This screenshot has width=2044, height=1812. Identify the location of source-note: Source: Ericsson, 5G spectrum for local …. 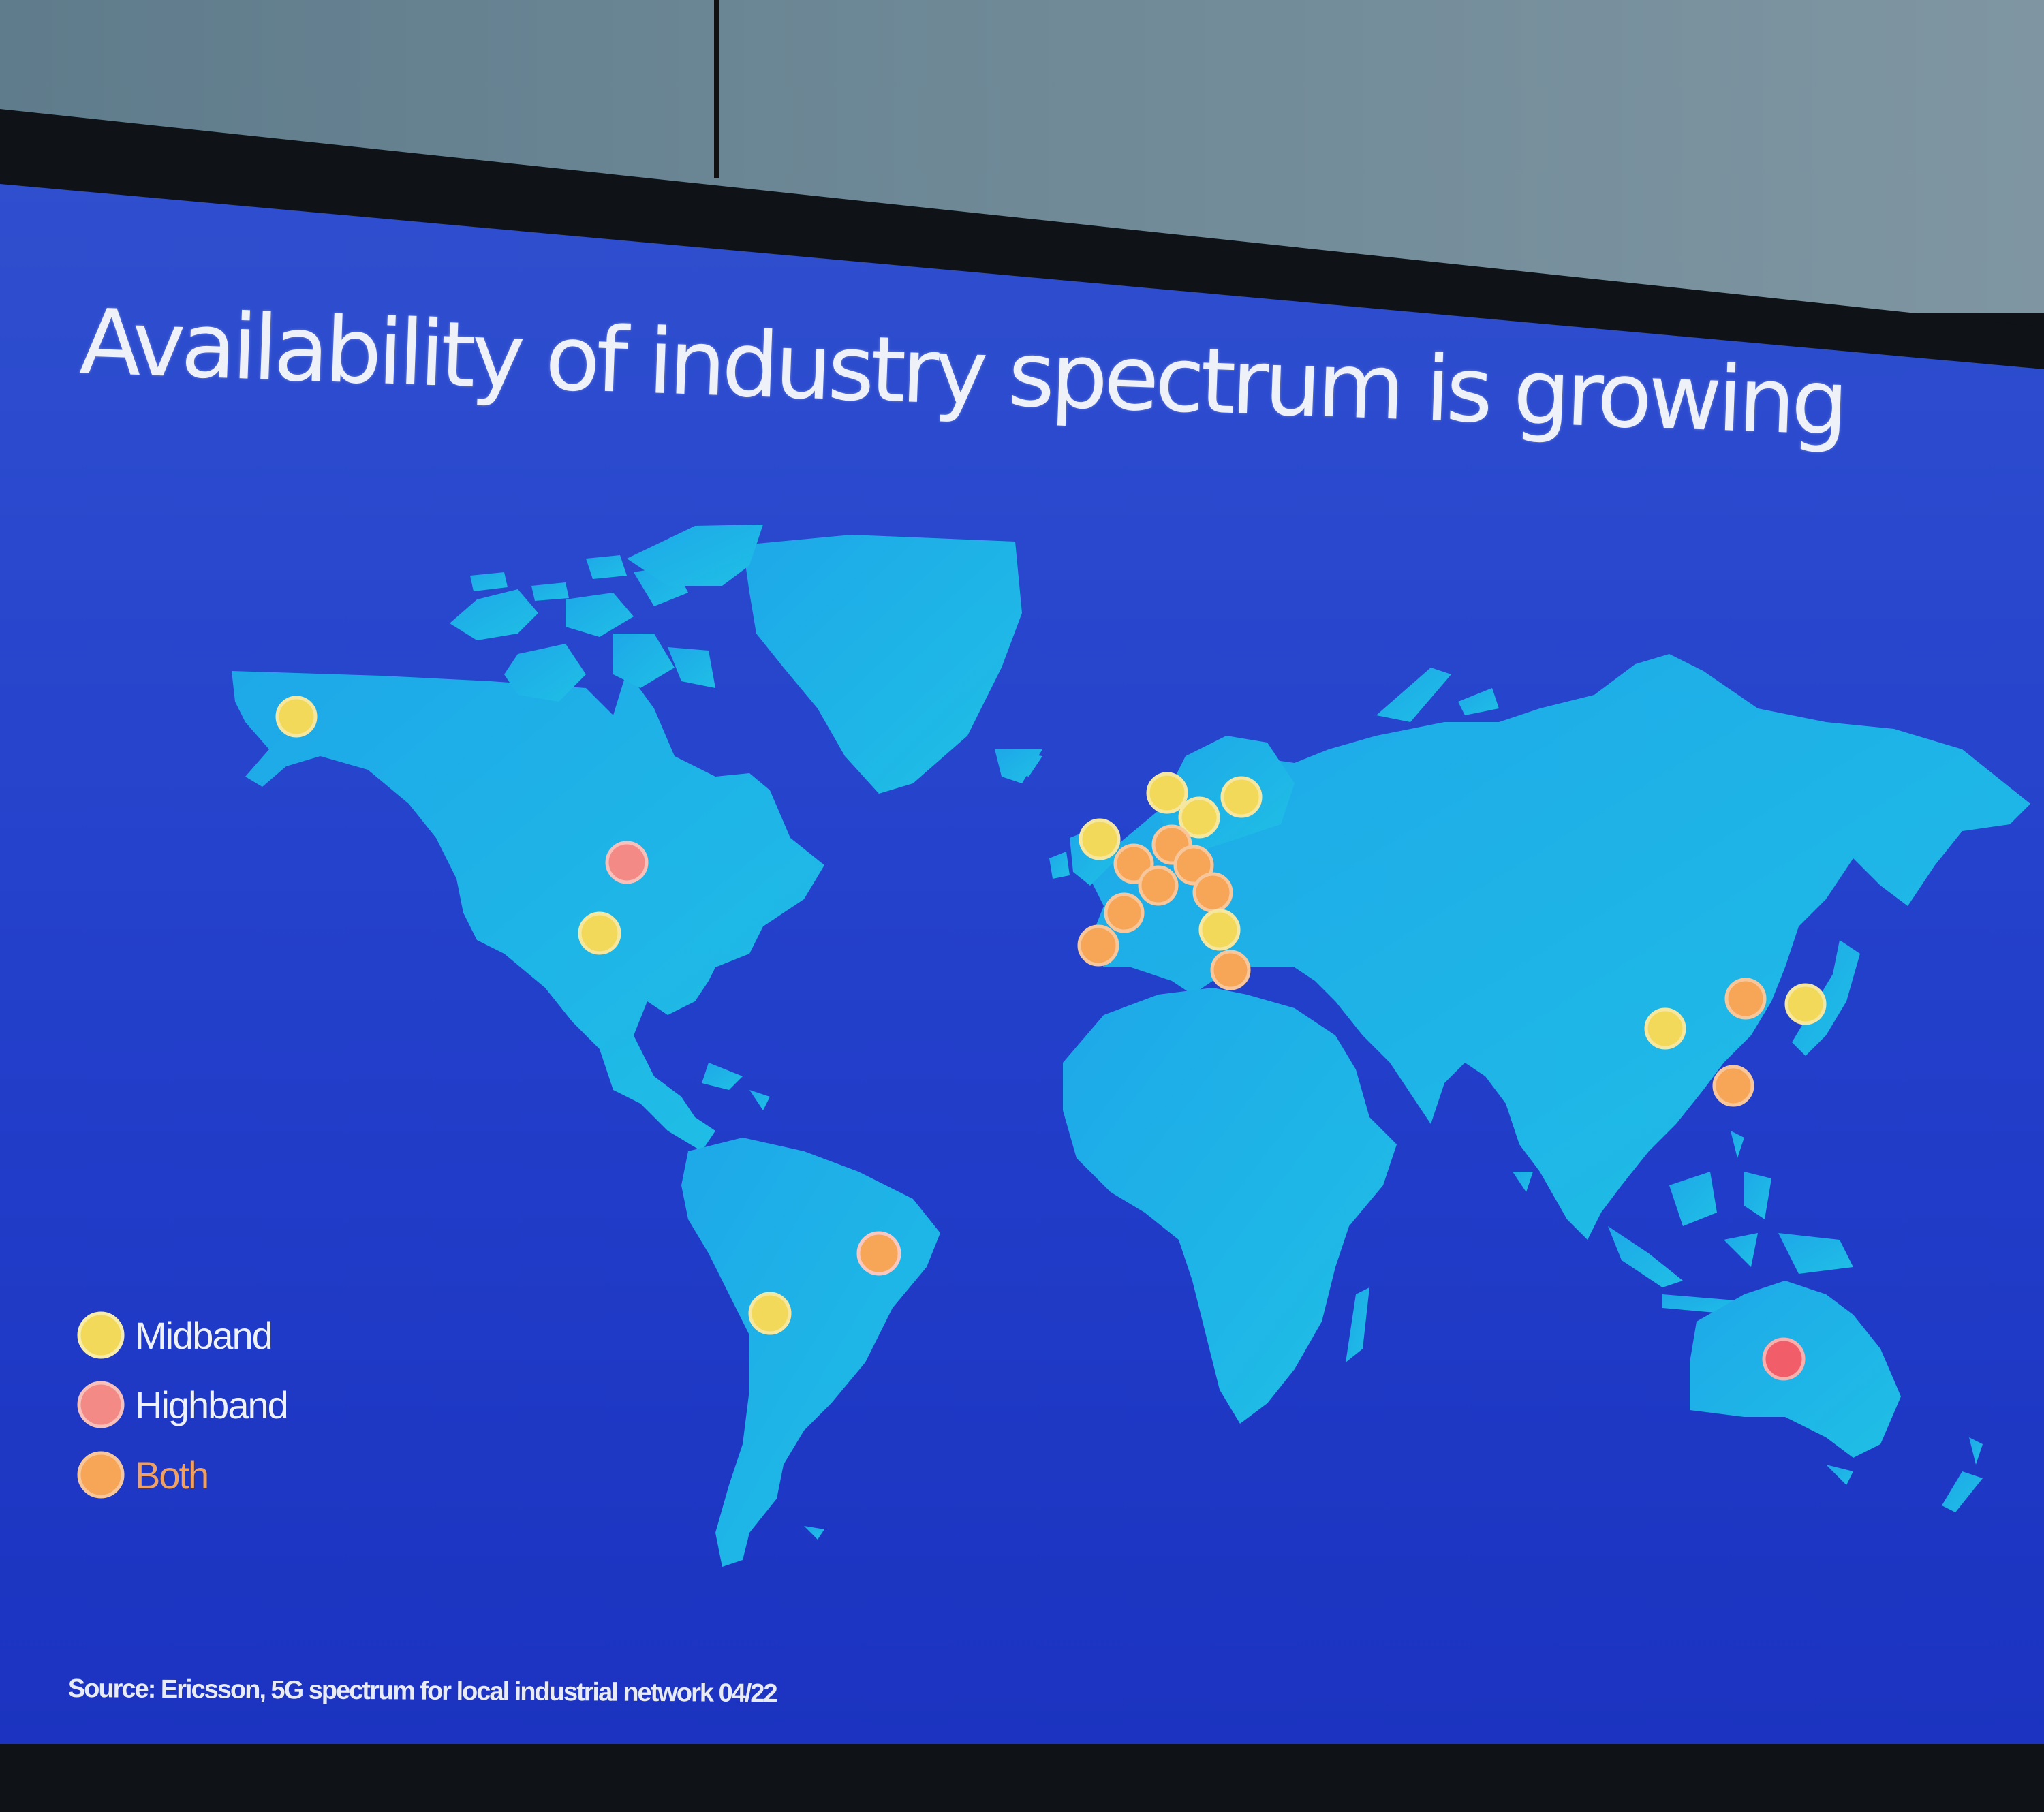
(422, 1691).